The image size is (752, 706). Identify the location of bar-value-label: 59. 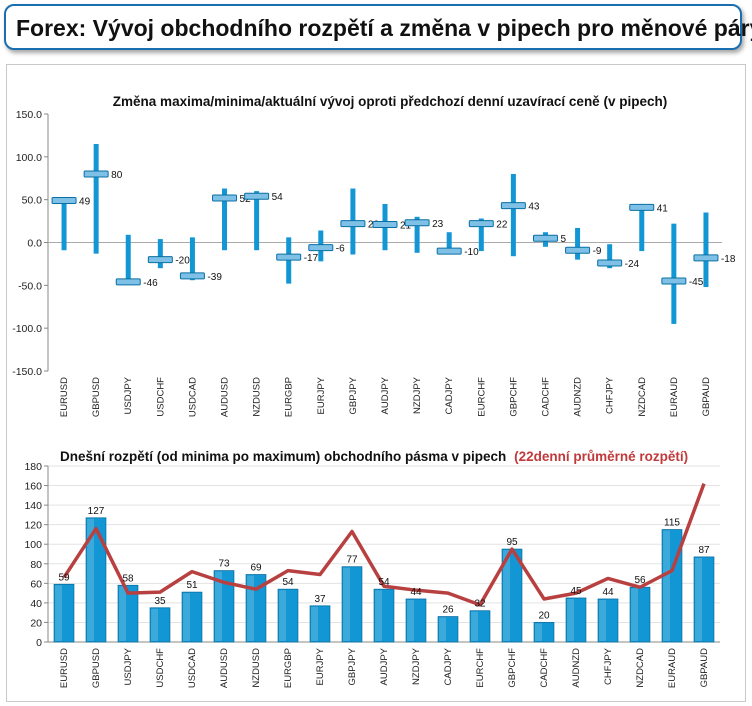
(64, 577).